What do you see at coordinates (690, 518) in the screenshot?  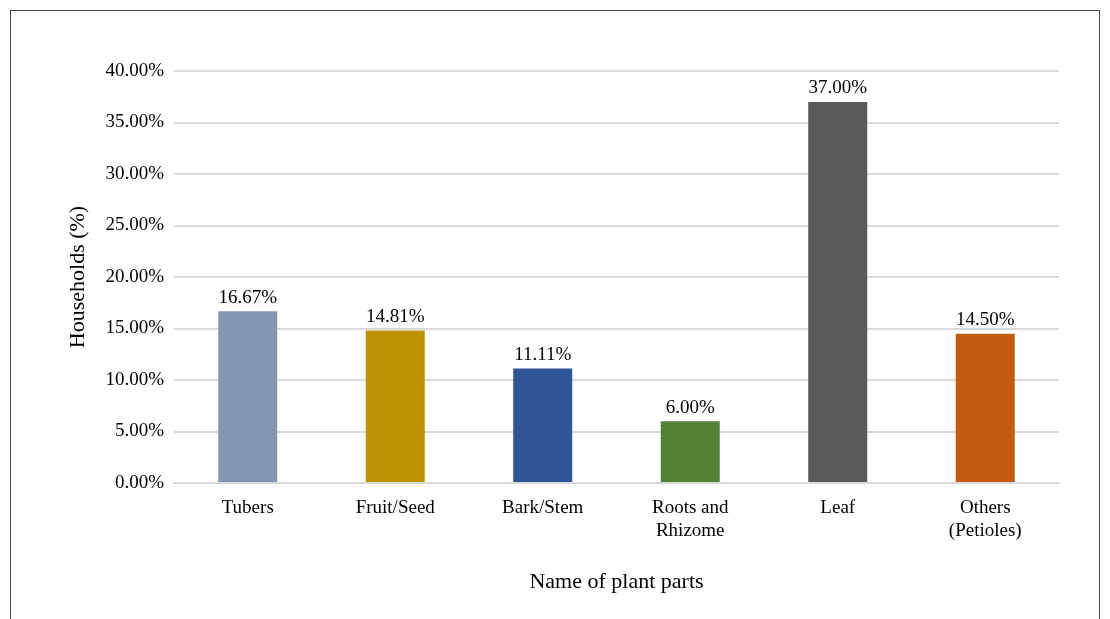 I see `x-tick-label: Roots and Rhizome` at bounding box center [690, 518].